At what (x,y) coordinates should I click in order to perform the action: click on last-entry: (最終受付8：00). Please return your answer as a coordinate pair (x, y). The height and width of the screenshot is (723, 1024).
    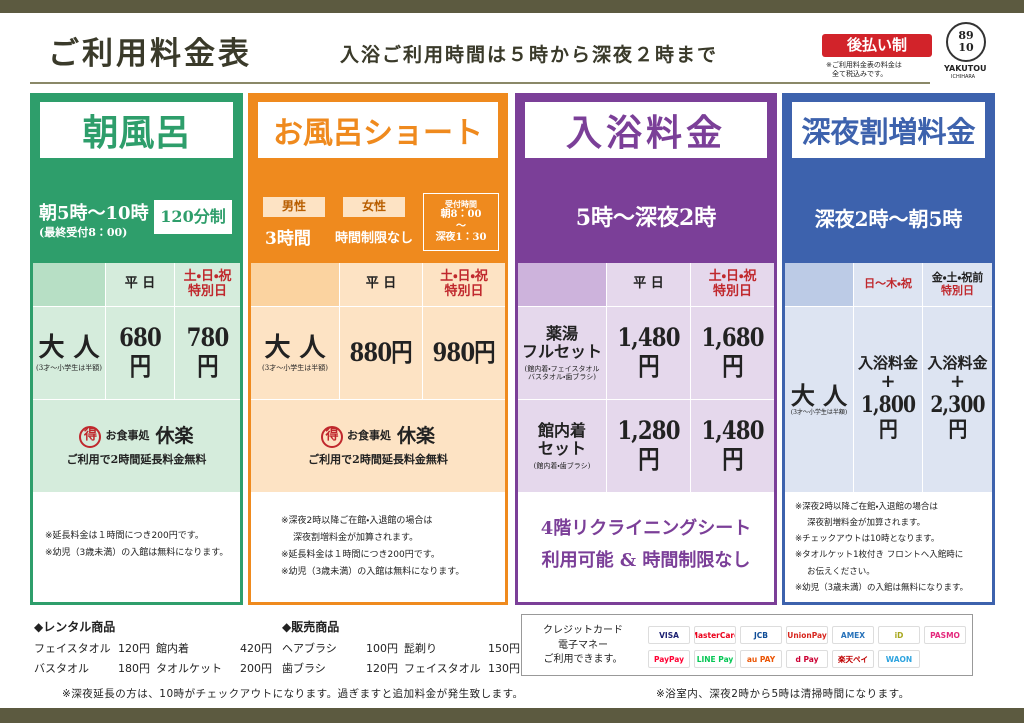
    Looking at the image, I should click on (83, 232).